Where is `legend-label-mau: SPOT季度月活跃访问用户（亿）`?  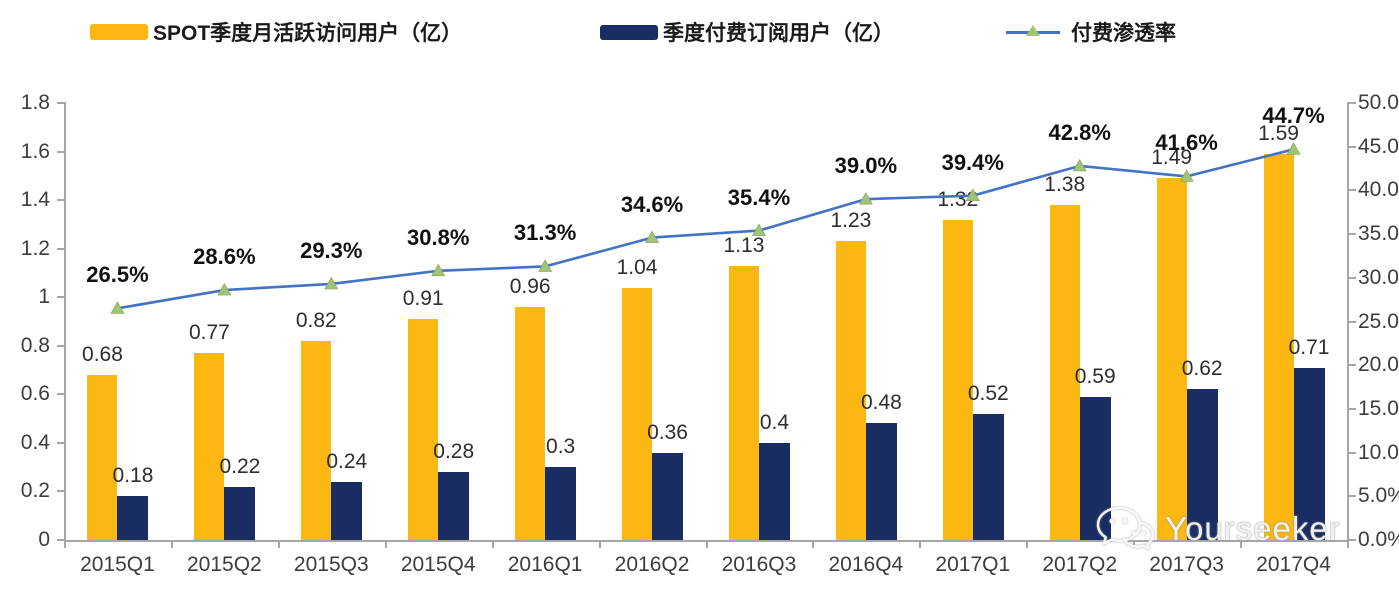 legend-label-mau: SPOT季度月活跃访问用户（亿） is located at coordinates (308, 33).